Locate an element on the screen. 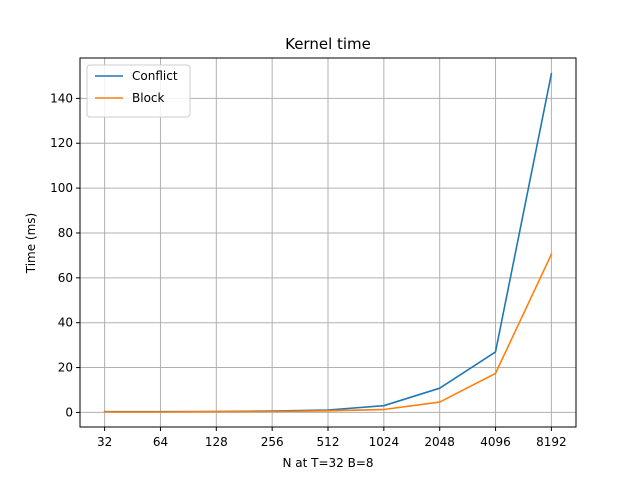 The height and width of the screenshot is (480, 640). y-axis-ticks: 0 20 40 60 80 100 120 140 is located at coordinates (65, 255).